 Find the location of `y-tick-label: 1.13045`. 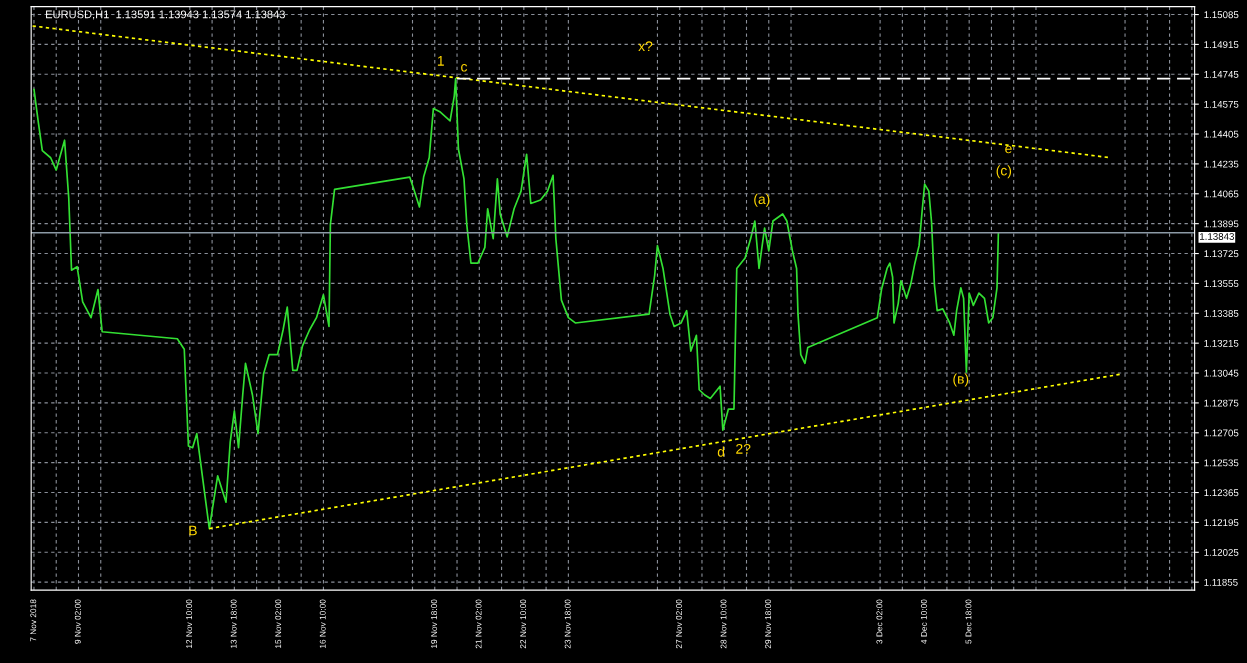

y-tick-label: 1.13045 is located at coordinates (1221, 373).